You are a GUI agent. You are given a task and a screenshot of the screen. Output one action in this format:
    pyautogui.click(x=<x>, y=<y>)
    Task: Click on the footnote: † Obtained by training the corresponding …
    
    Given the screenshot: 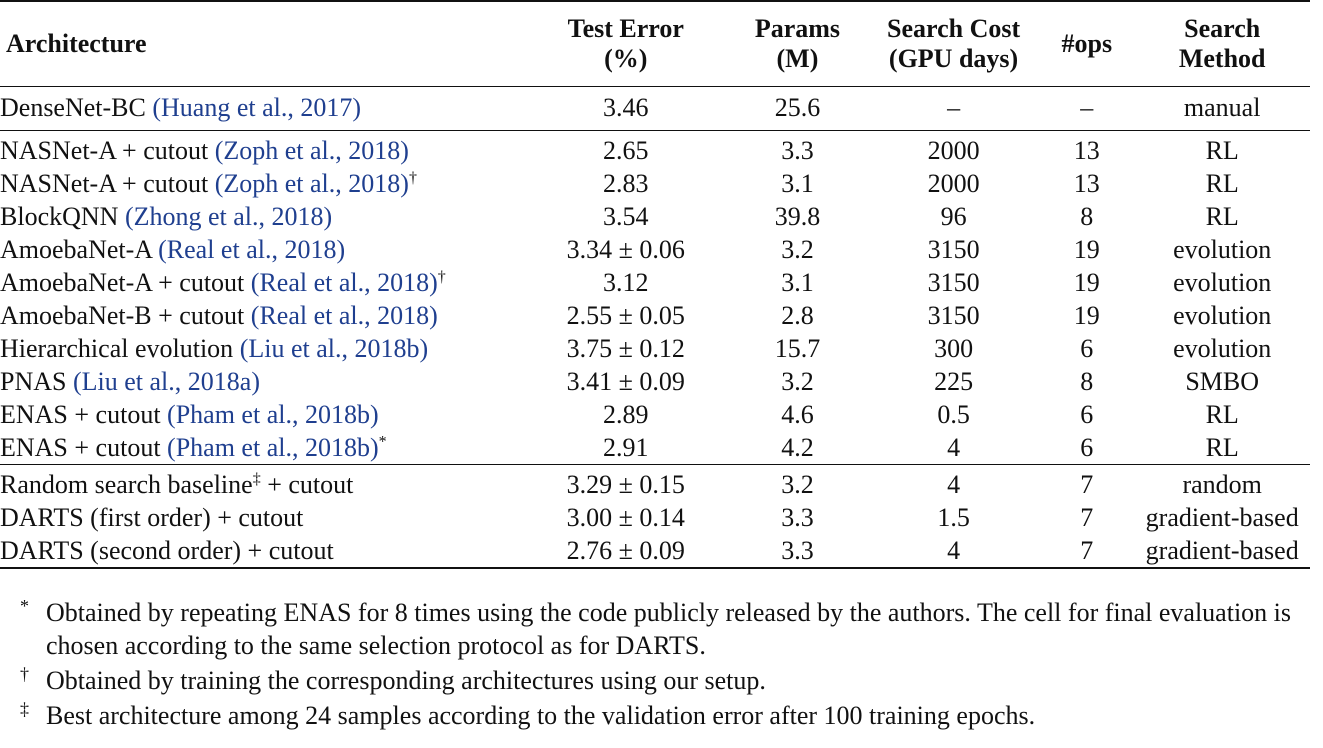 What is the action you would take?
    pyautogui.click(x=664, y=680)
    